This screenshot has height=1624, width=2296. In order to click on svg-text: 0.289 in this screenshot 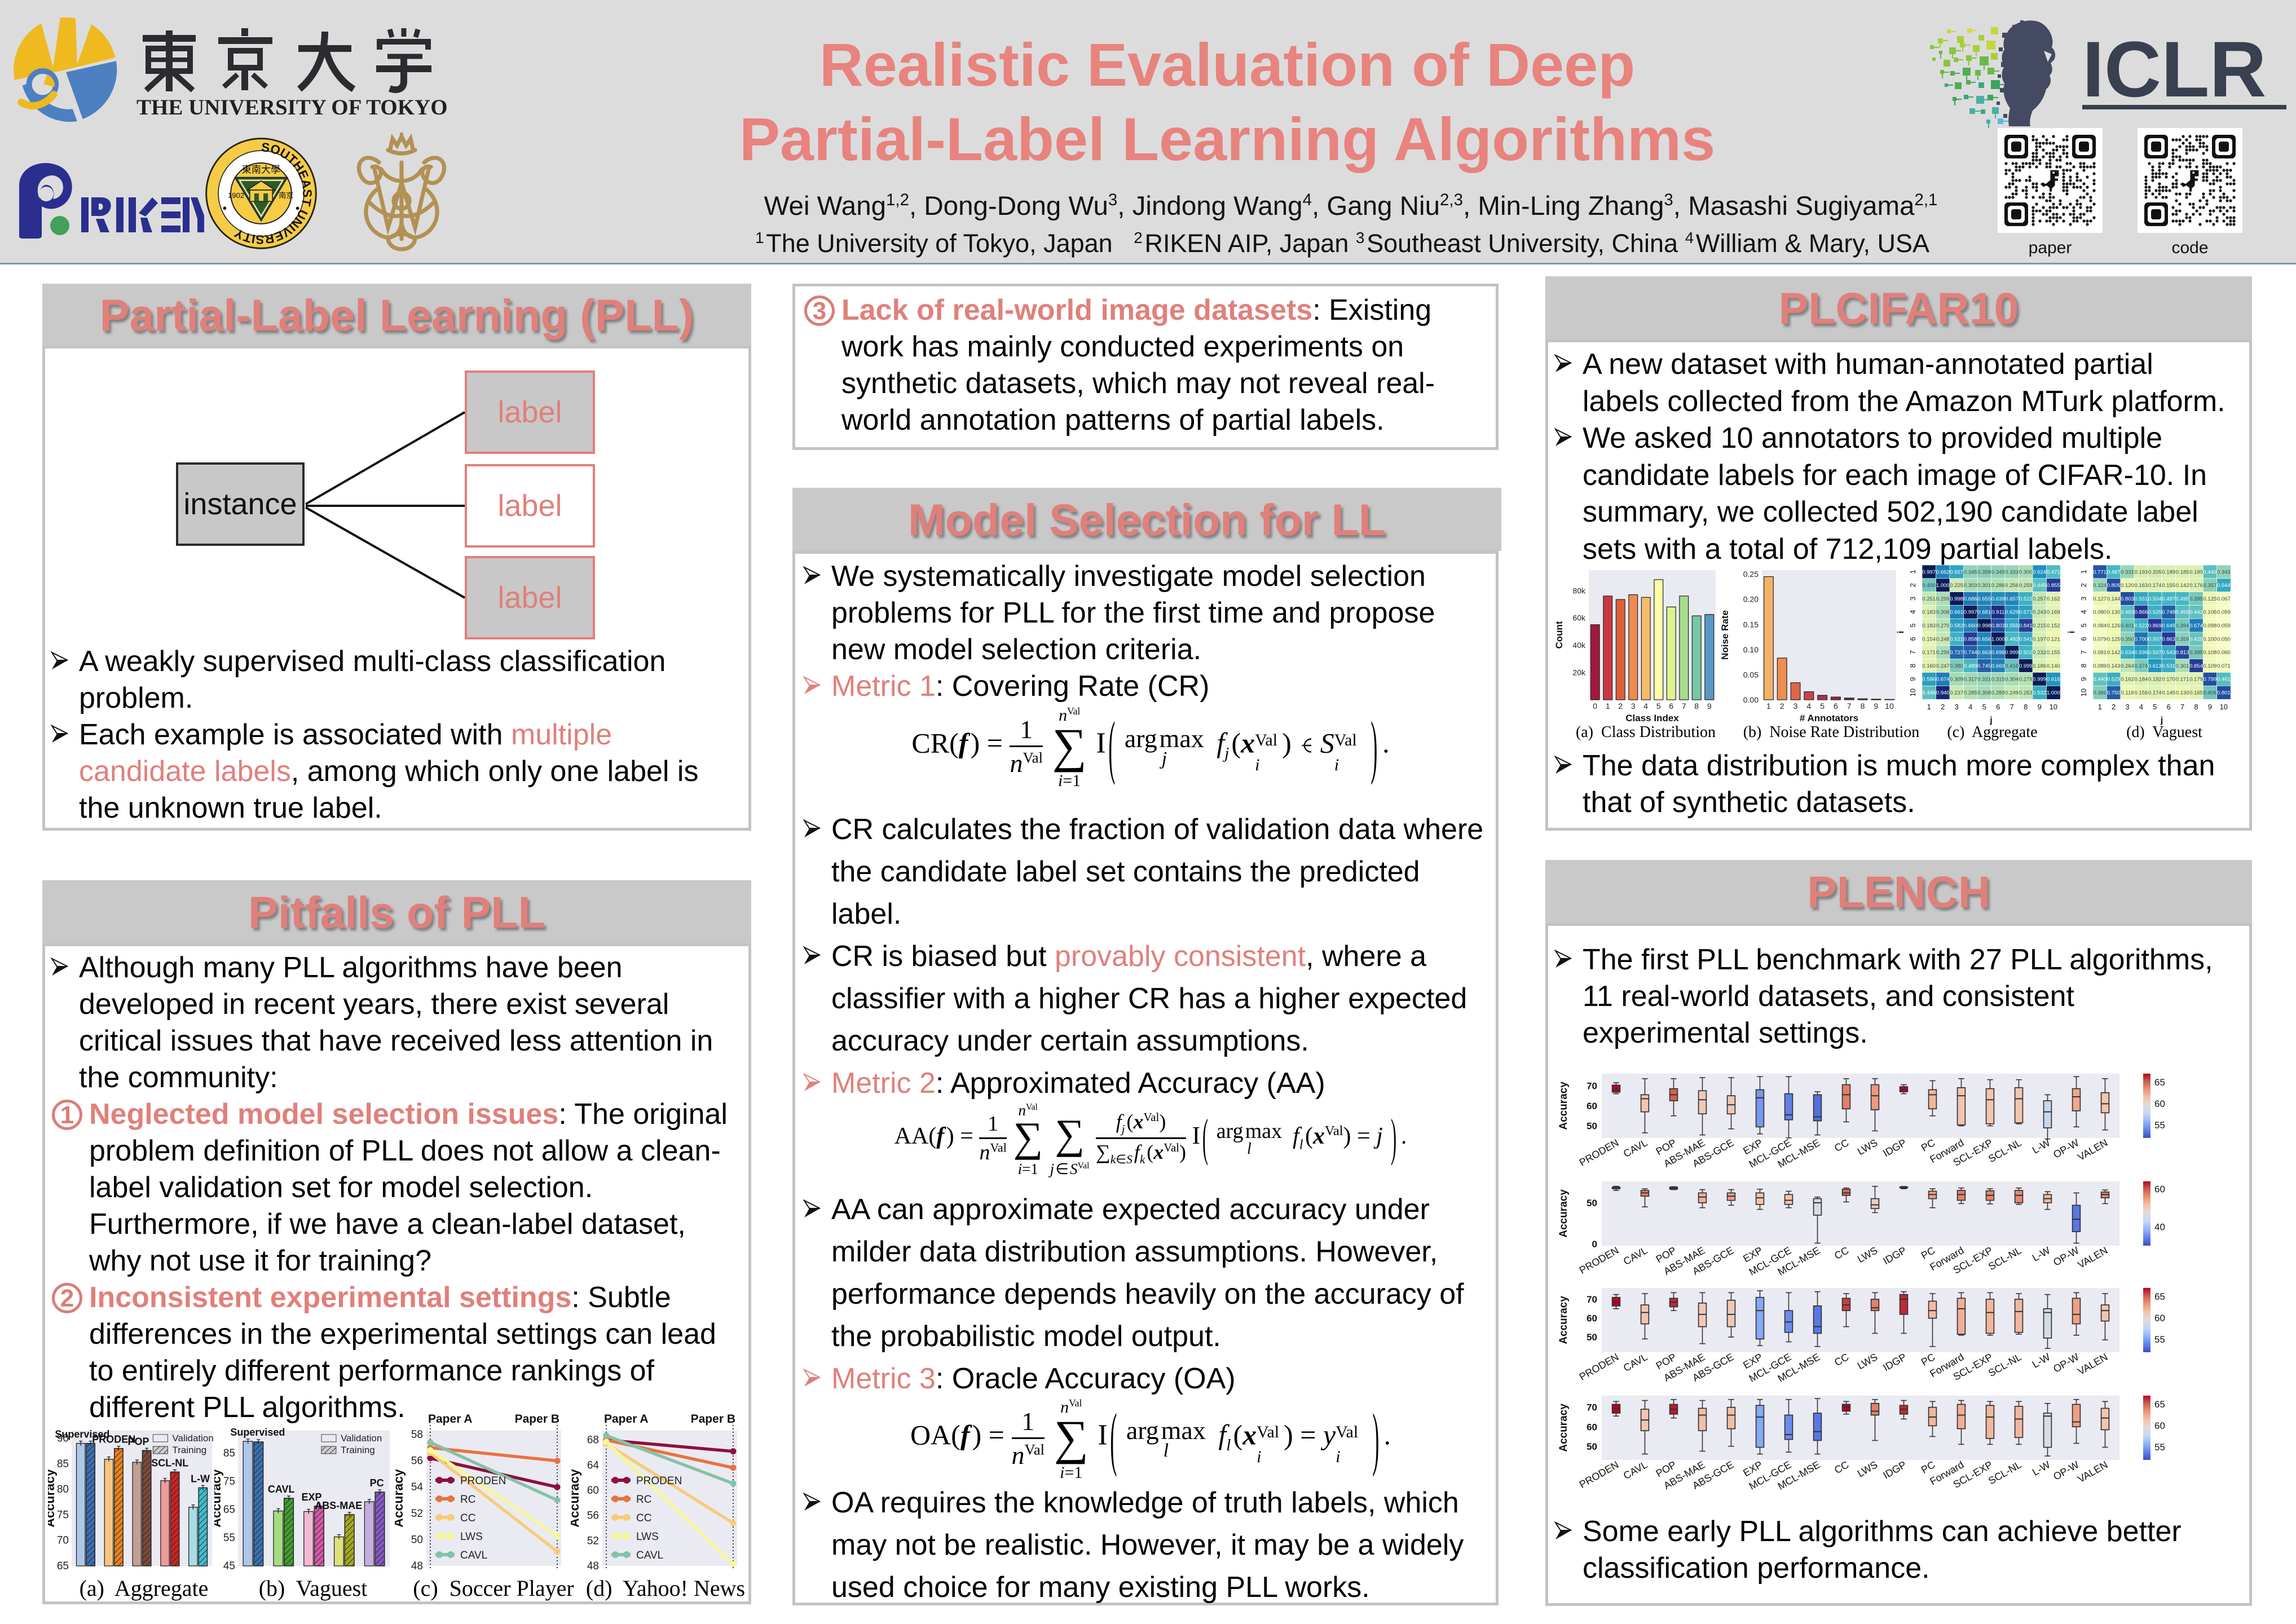, I will do `click(1998, 693)`.